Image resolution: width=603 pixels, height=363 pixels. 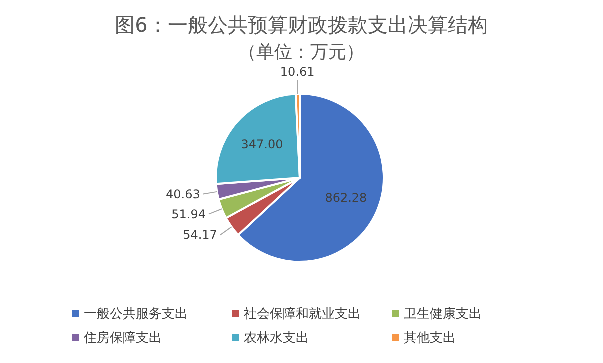 I want to click on legend-label: 社会保障和就业支出, so click(x=302, y=314).